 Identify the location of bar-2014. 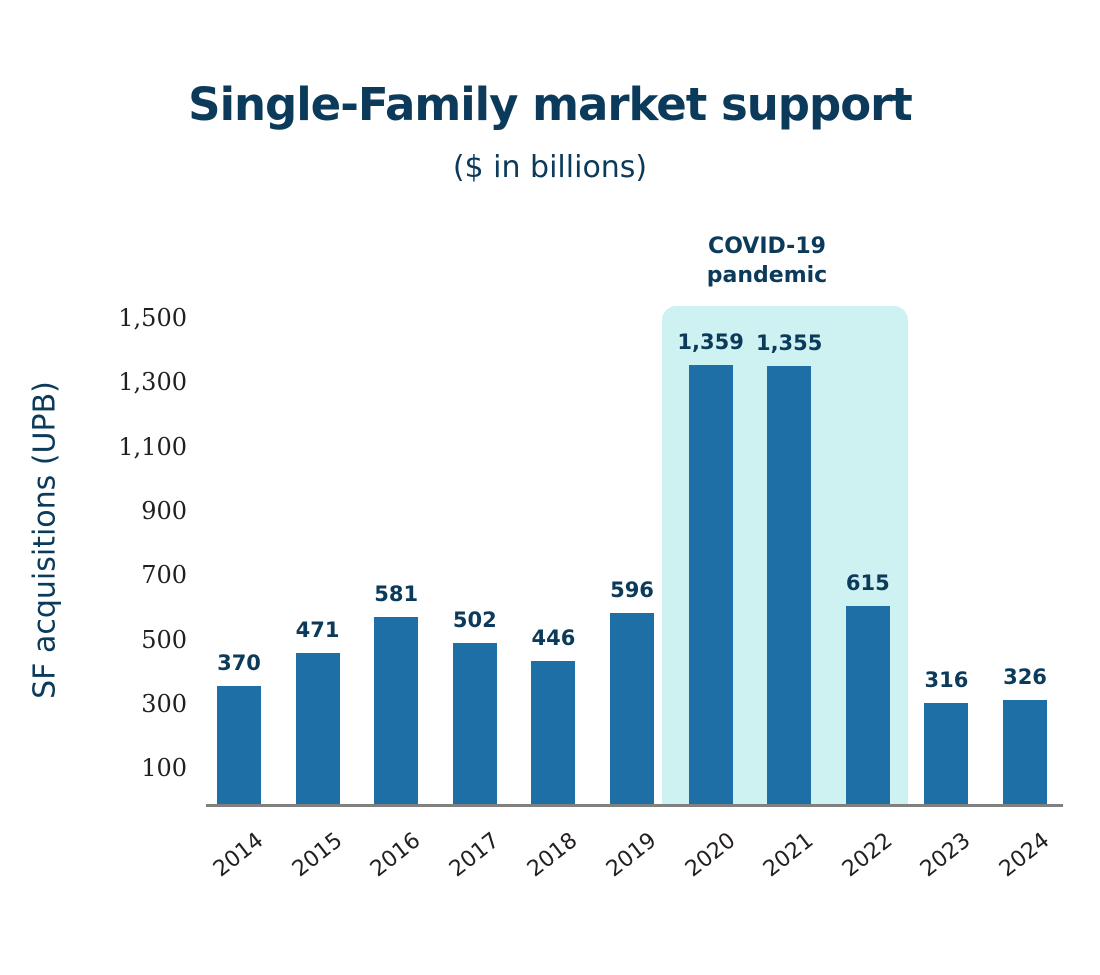
(239, 745).